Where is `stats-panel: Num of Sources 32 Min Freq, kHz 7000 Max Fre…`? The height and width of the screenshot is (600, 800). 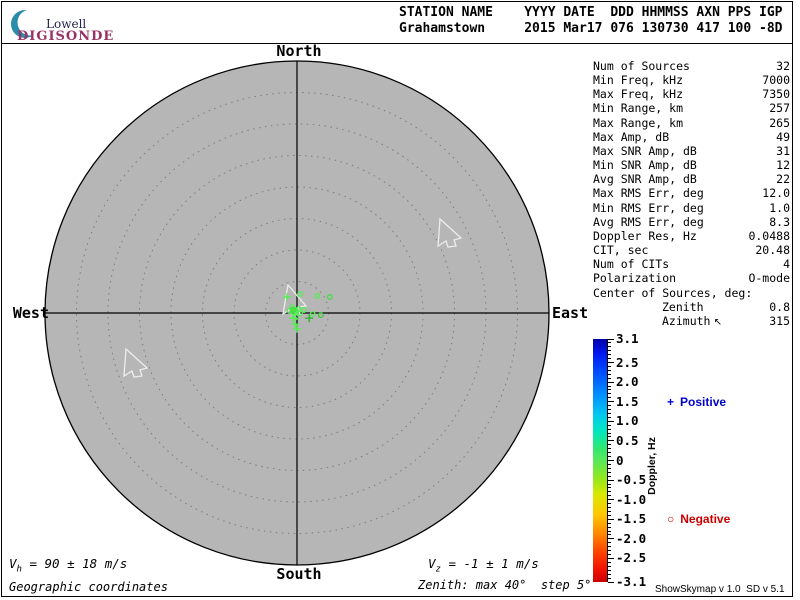 stats-panel: Num of Sources 32 Min Freq, kHz 7000 Max Fre… is located at coordinates (691, 194).